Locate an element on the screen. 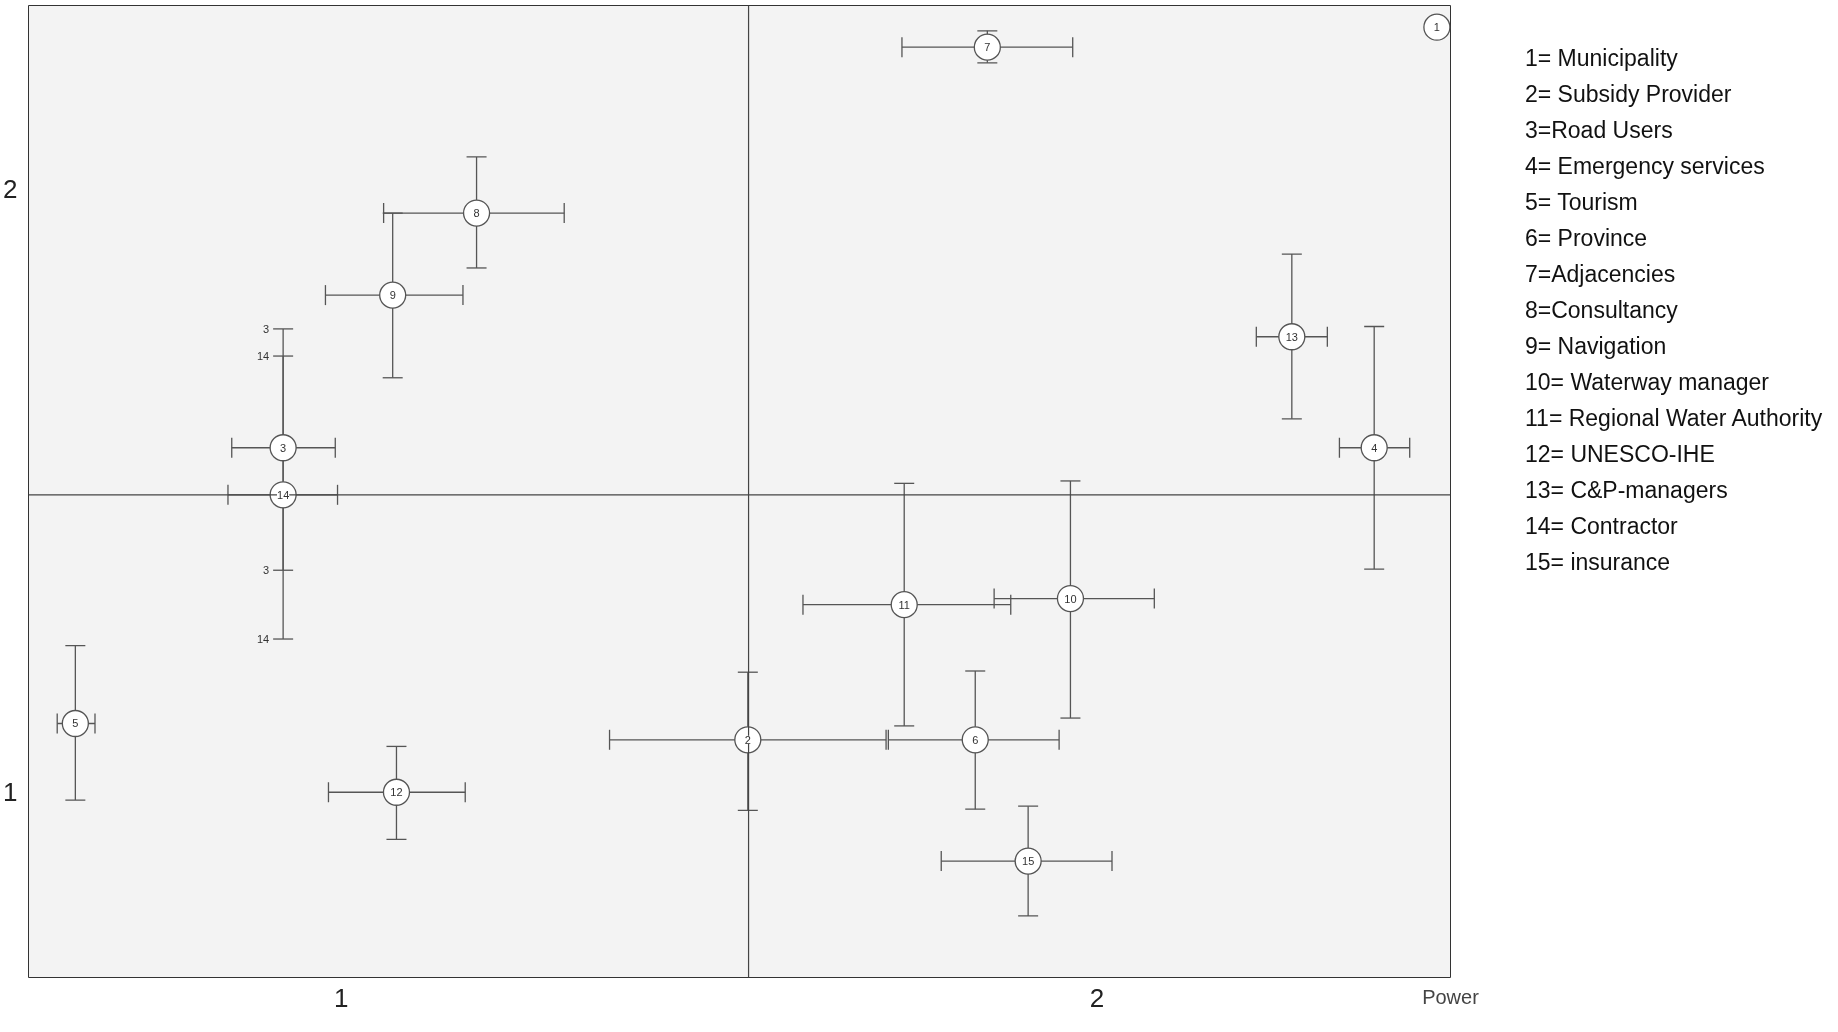 This screenshot has height=1032, width=1838. annotation: 15 is located at coordinates (1028, 861).